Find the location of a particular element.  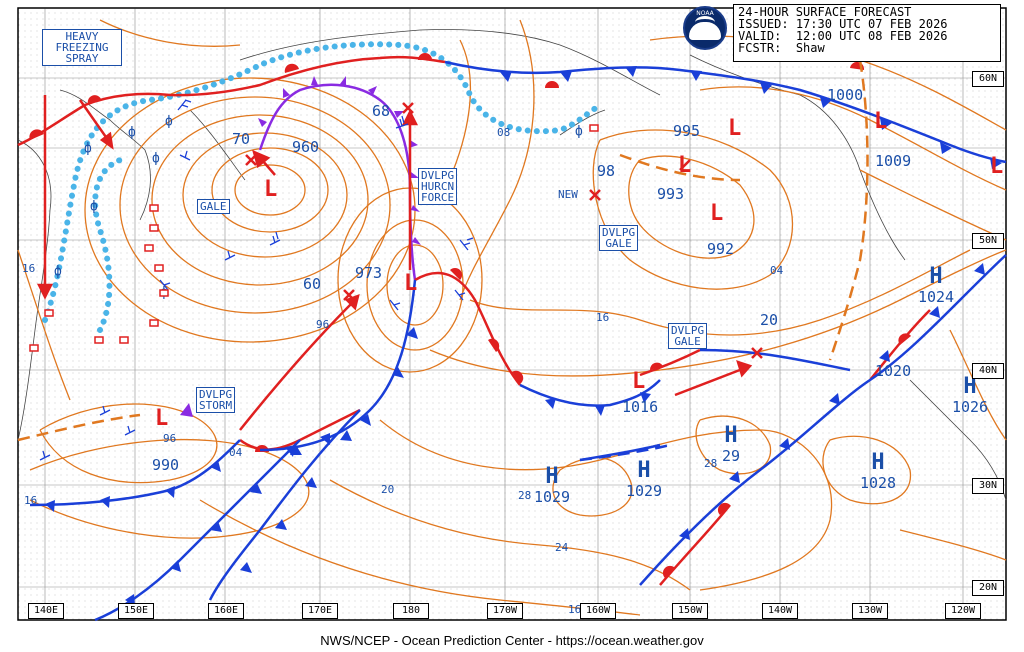

longitude-label: 160W is located at coordinates (598, 611).